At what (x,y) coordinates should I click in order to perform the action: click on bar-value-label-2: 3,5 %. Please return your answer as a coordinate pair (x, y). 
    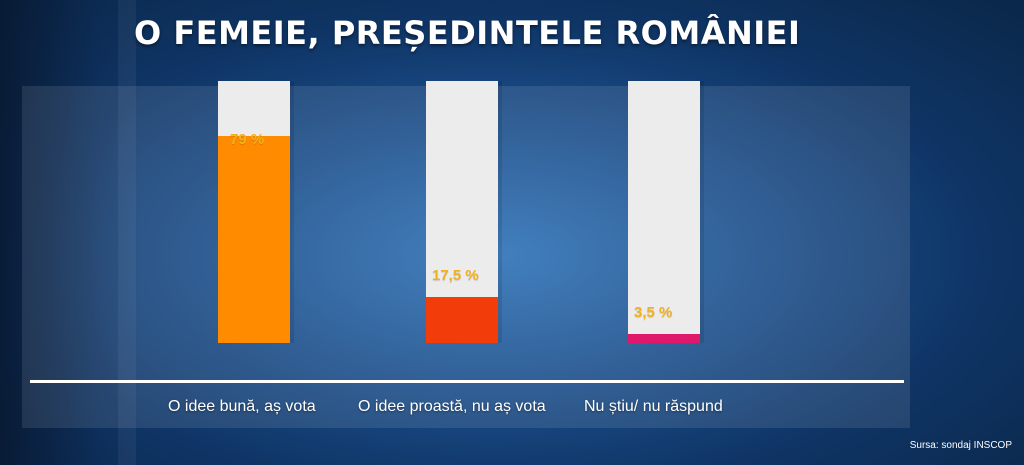
    Looking at the image, I should click on (653, 312).